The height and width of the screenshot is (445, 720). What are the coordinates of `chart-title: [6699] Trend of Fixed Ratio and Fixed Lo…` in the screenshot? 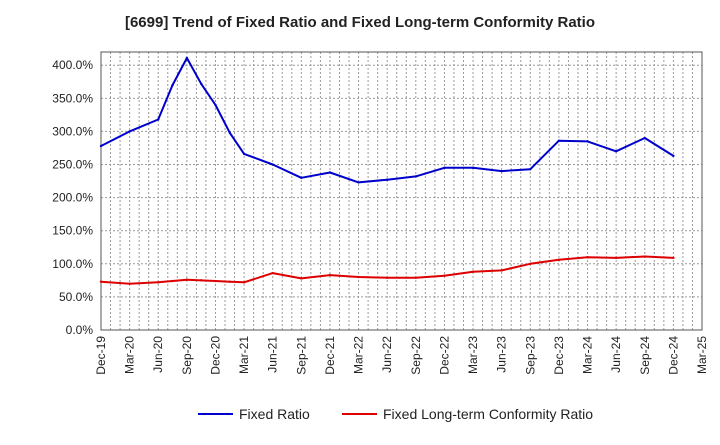 It's located at (360, 22).